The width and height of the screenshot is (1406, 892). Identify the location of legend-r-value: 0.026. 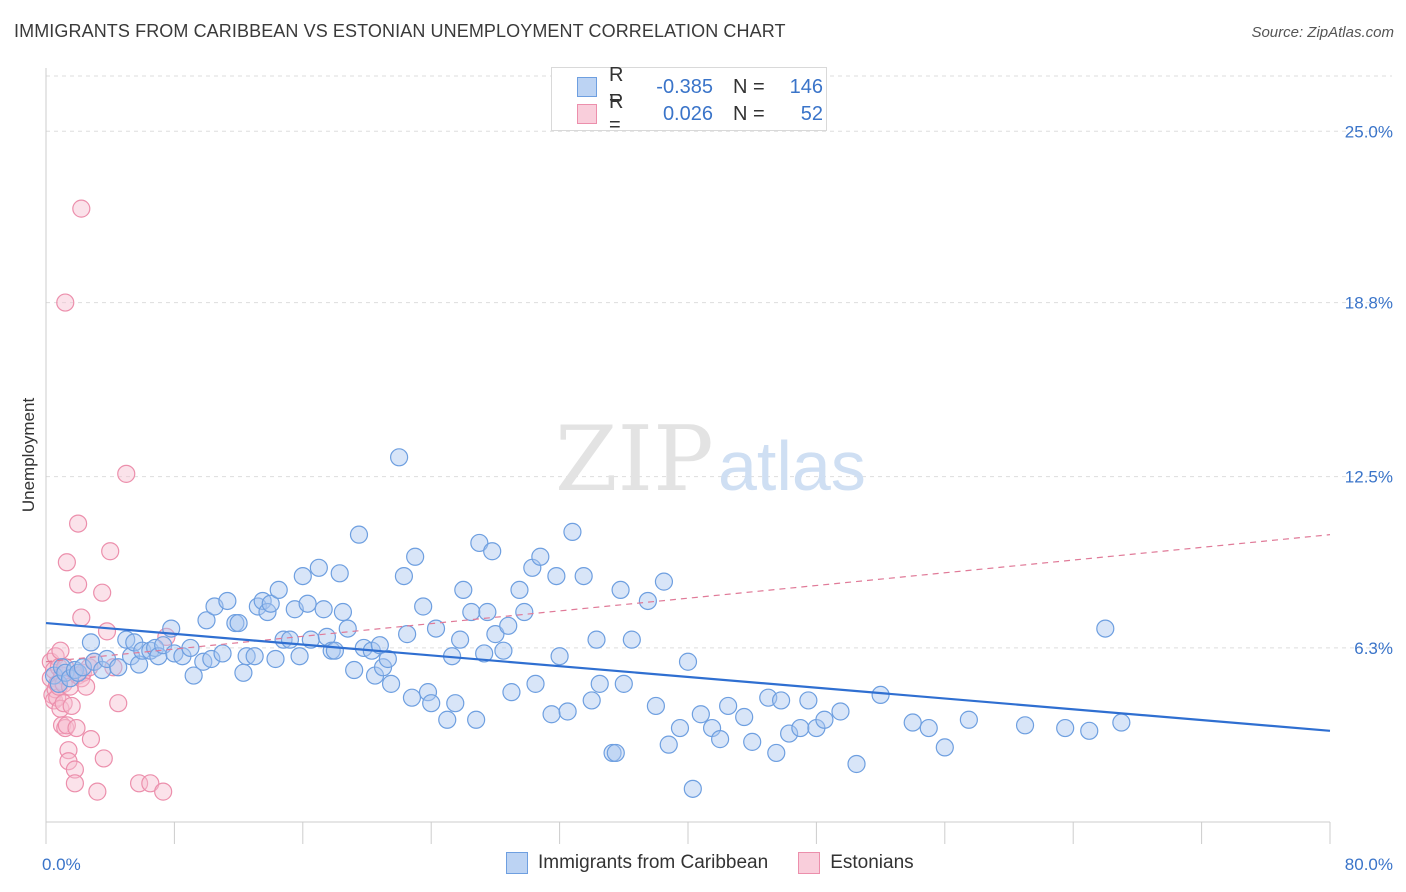
(687, 113).